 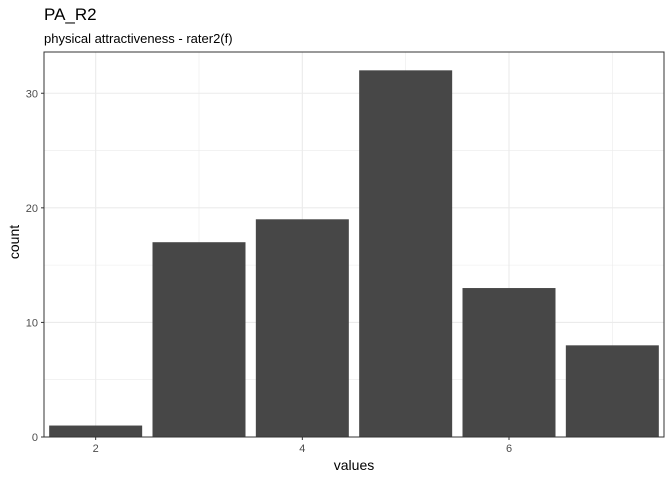 I want to click on x-axis-title: values, so click(x=354, y=465).